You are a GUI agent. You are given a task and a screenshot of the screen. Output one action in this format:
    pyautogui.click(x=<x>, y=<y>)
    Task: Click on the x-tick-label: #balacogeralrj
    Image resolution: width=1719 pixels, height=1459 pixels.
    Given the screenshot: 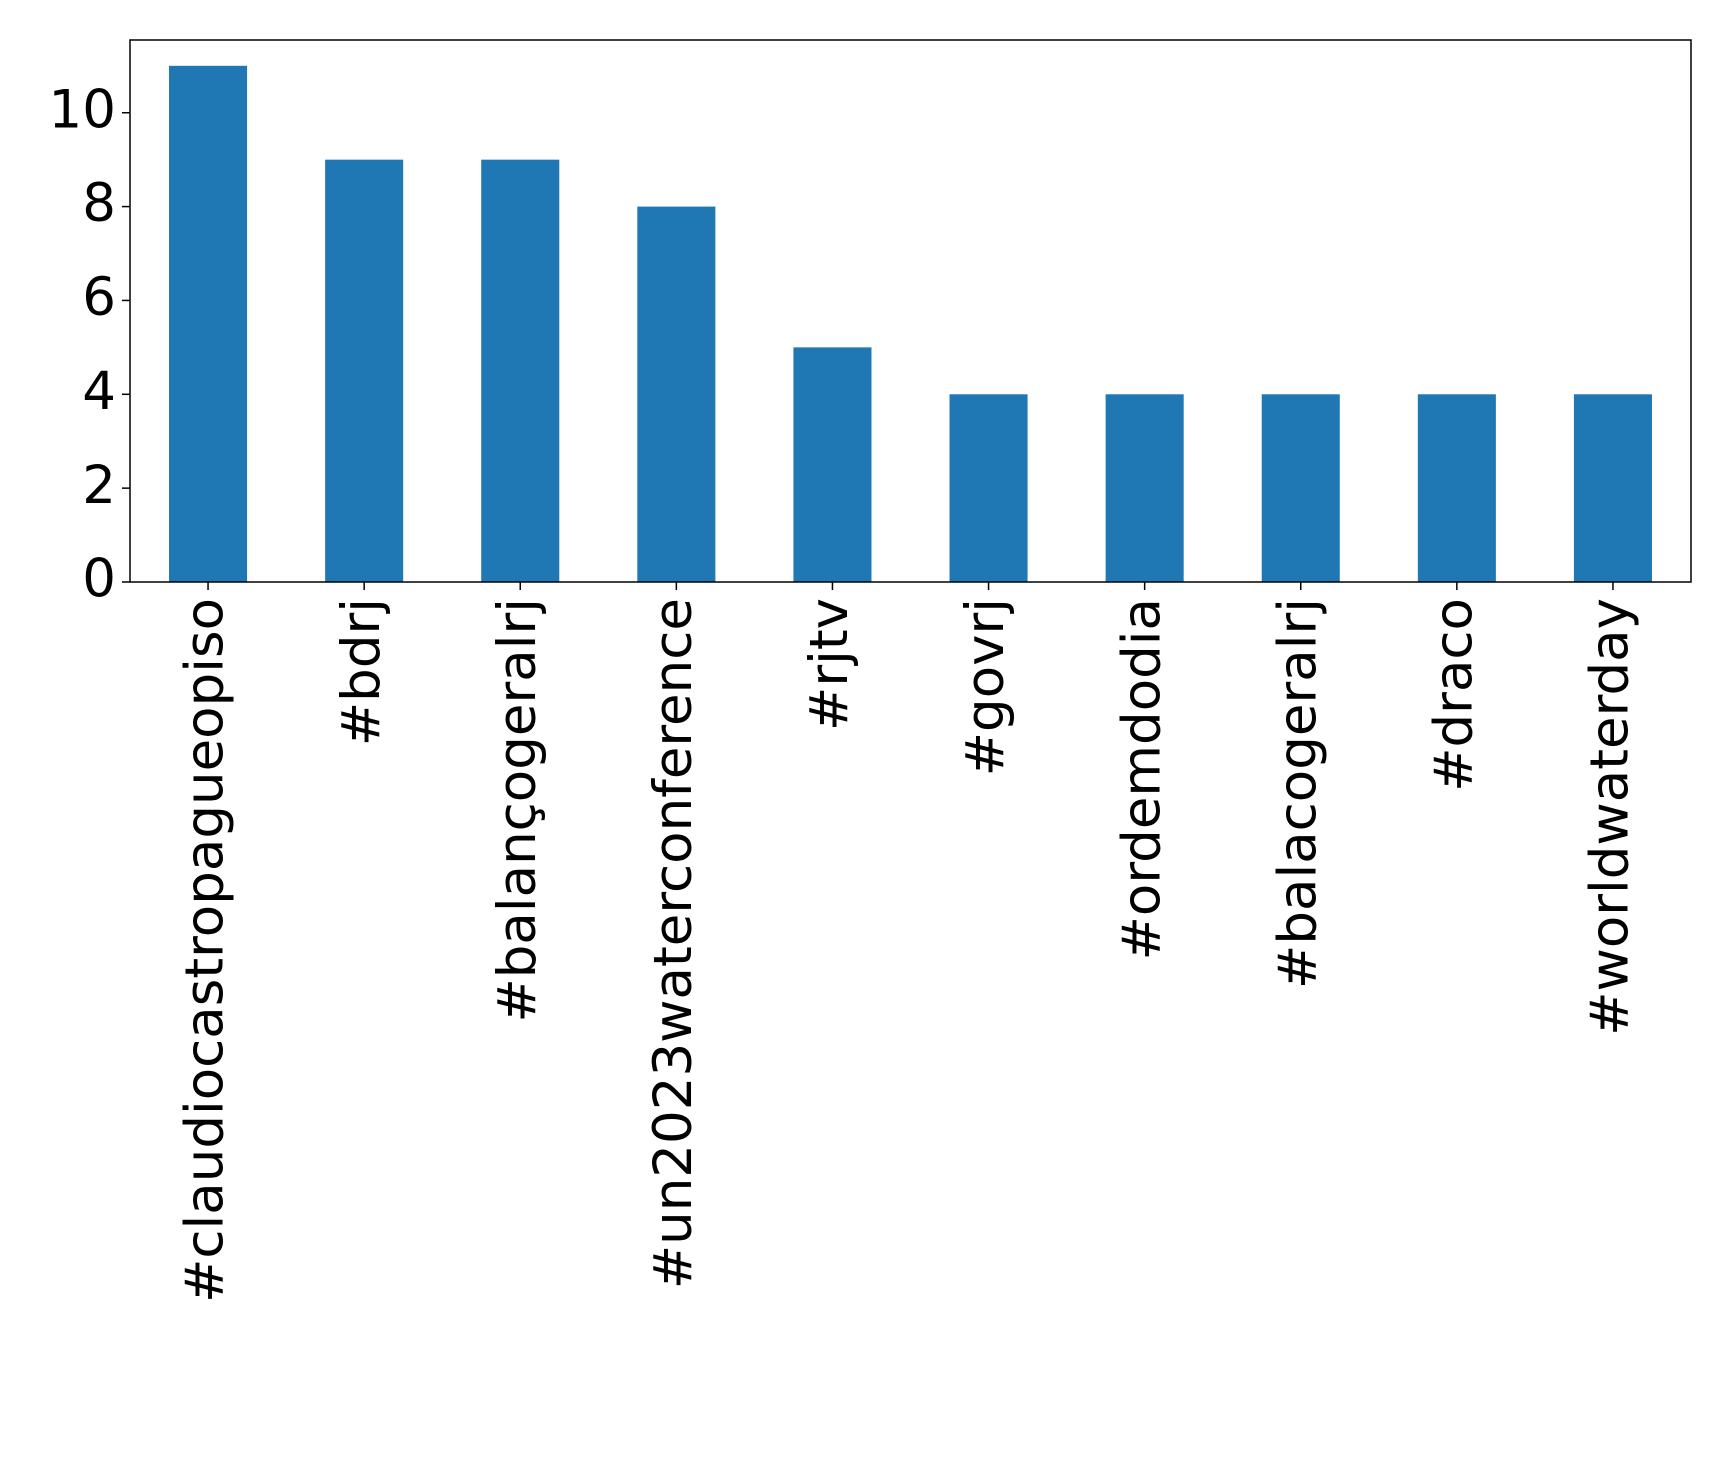 What is the action you would take?
    pyautogui.click(x=1297, y=793)
    